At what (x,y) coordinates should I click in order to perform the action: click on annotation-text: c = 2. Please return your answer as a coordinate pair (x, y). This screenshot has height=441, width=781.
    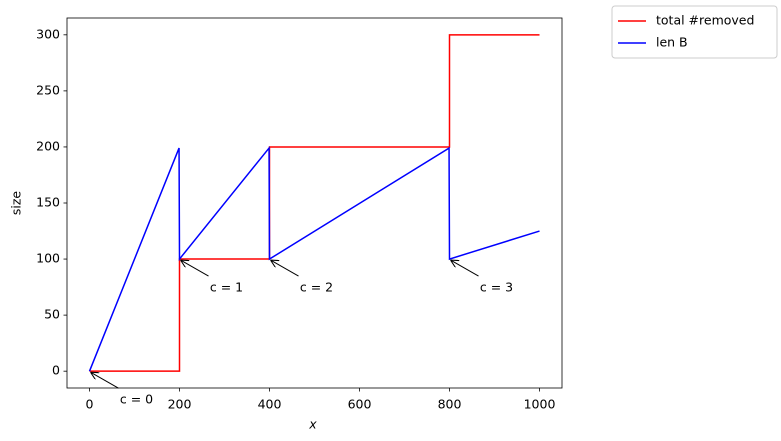
    Looking at the image, I should click on (316, 287).